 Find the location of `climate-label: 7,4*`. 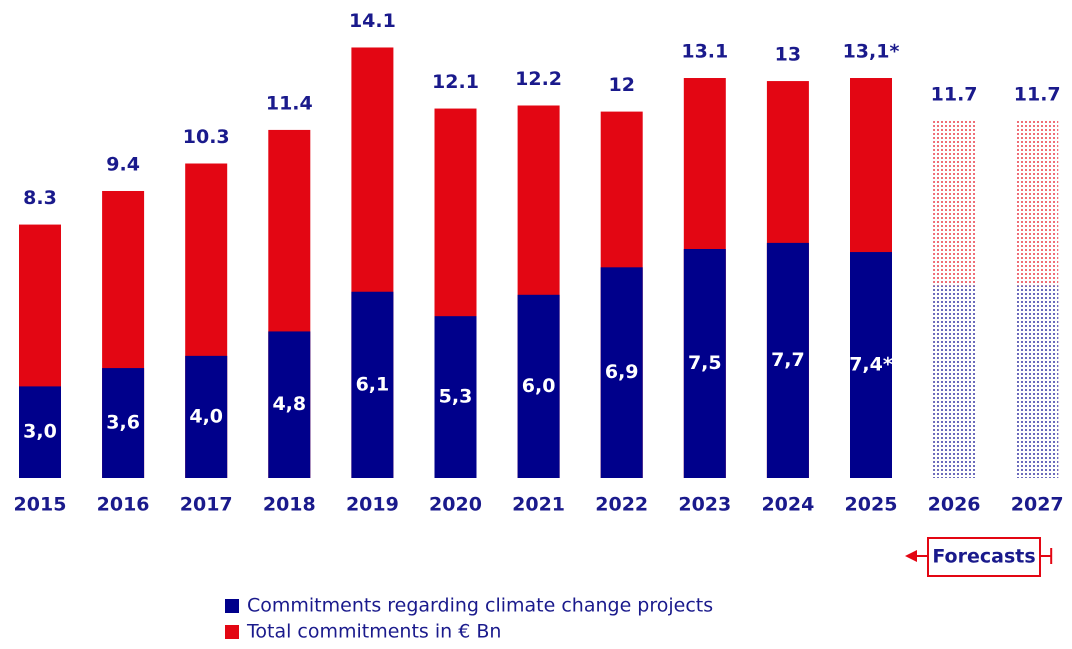

climate-label: 7,4* is located at coordinates (871, 365).